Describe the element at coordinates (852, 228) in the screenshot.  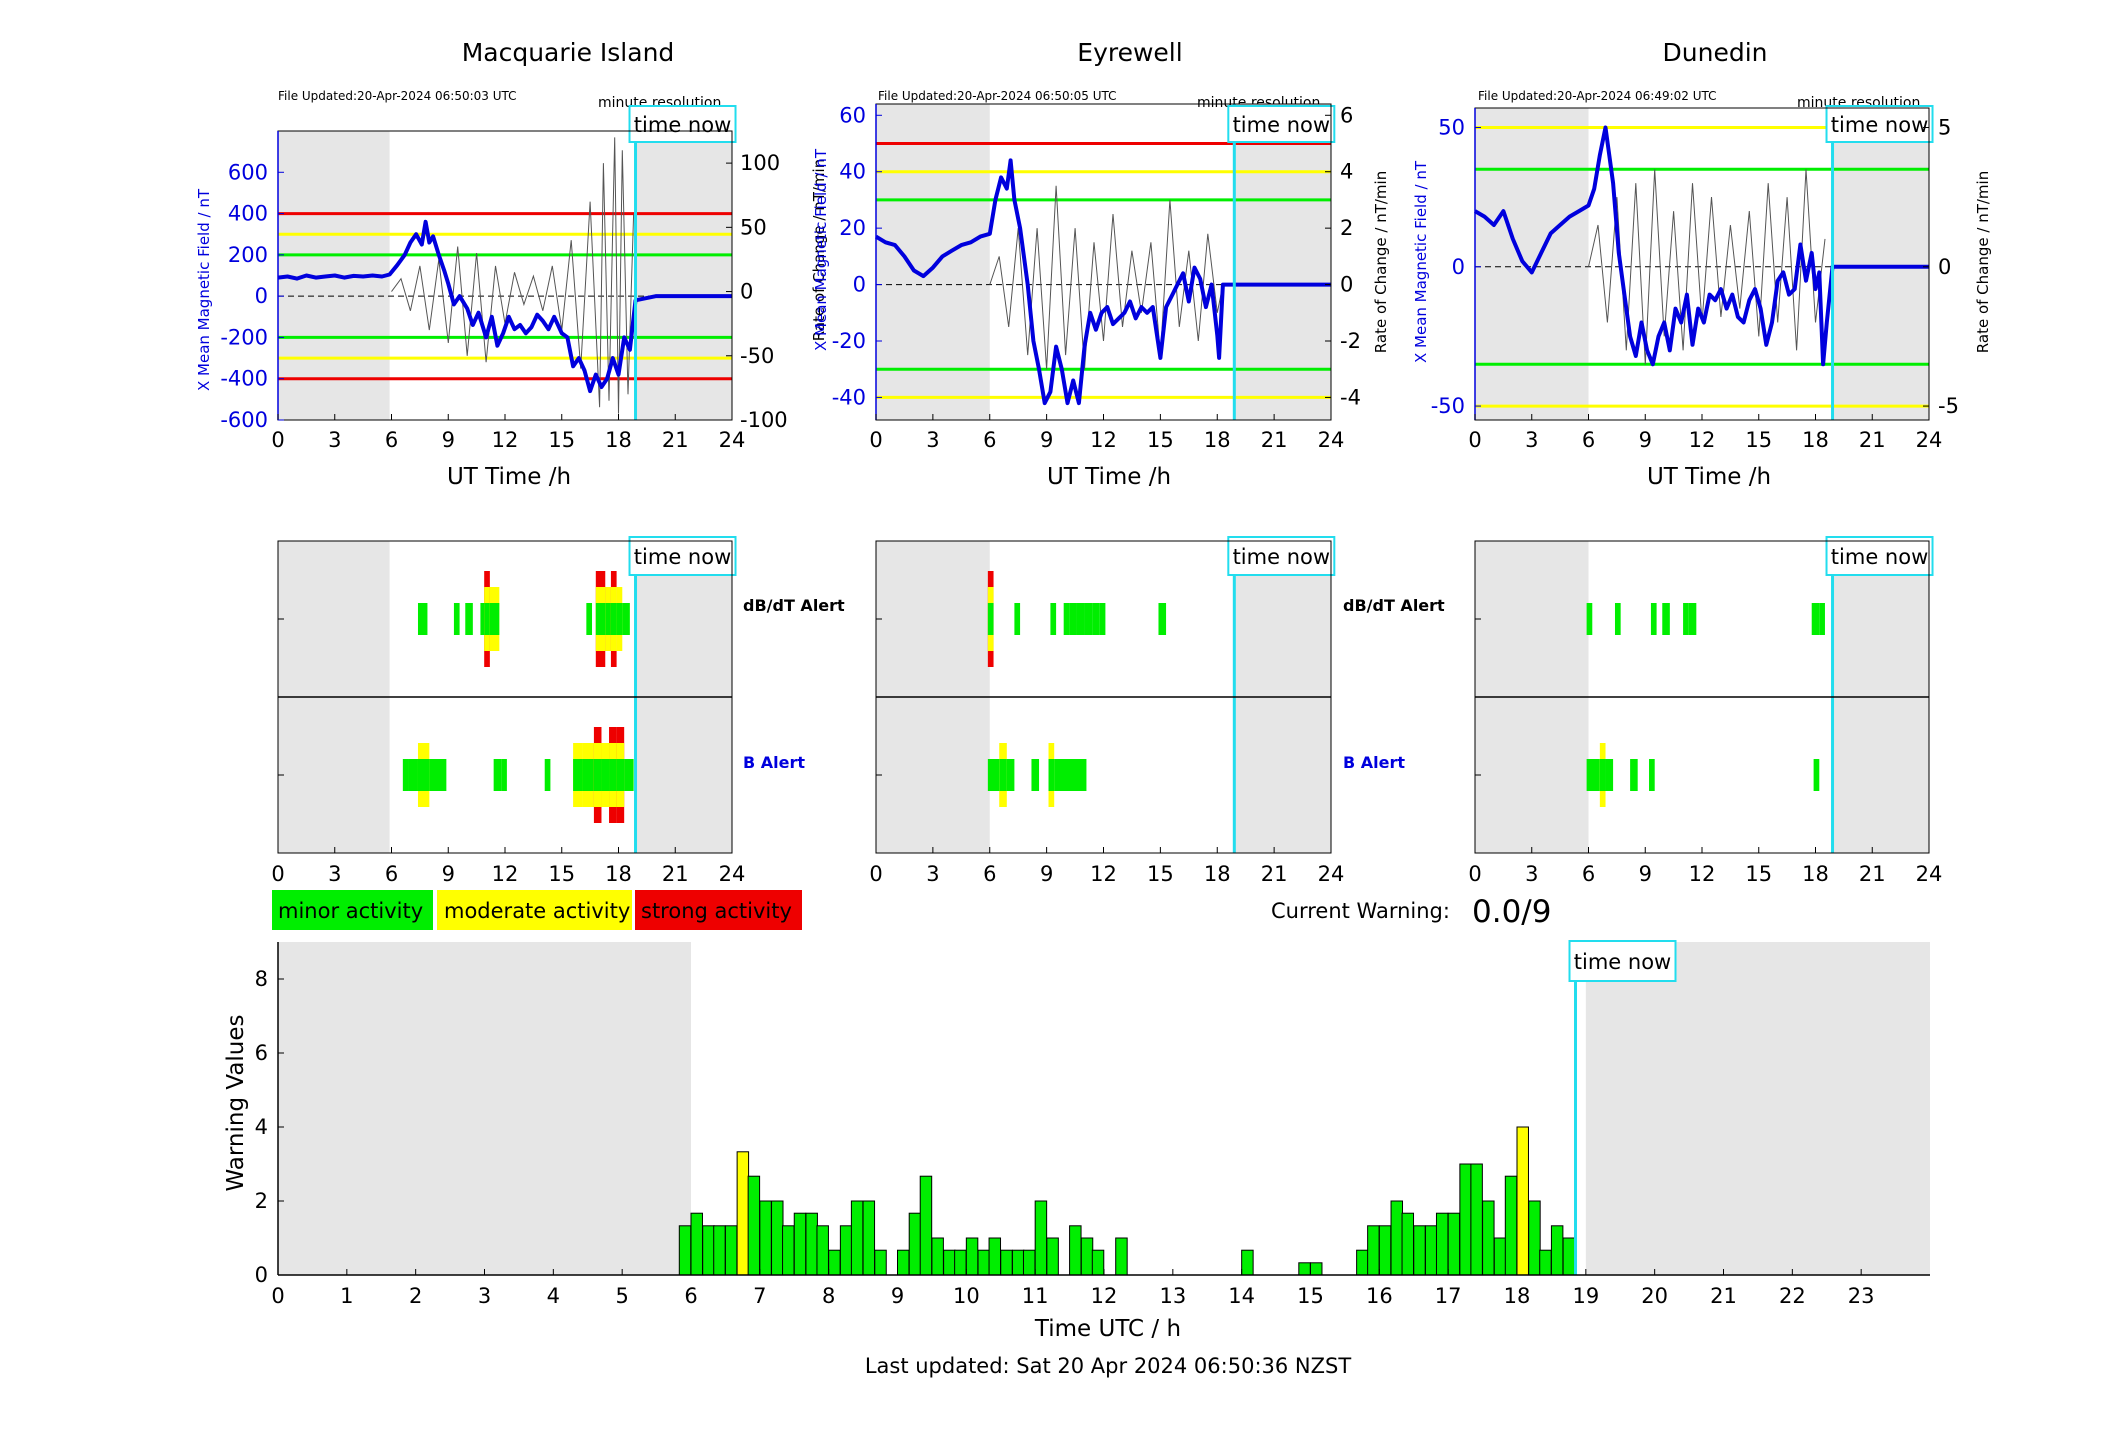
I see `y-tick-label: 20` at that location.